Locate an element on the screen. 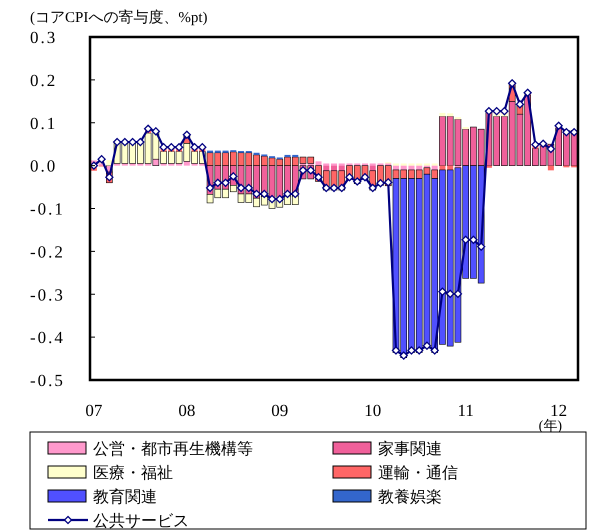 The image size is (590, 530). y-tick-label: -0.5 is located at coordinates (47, 380).